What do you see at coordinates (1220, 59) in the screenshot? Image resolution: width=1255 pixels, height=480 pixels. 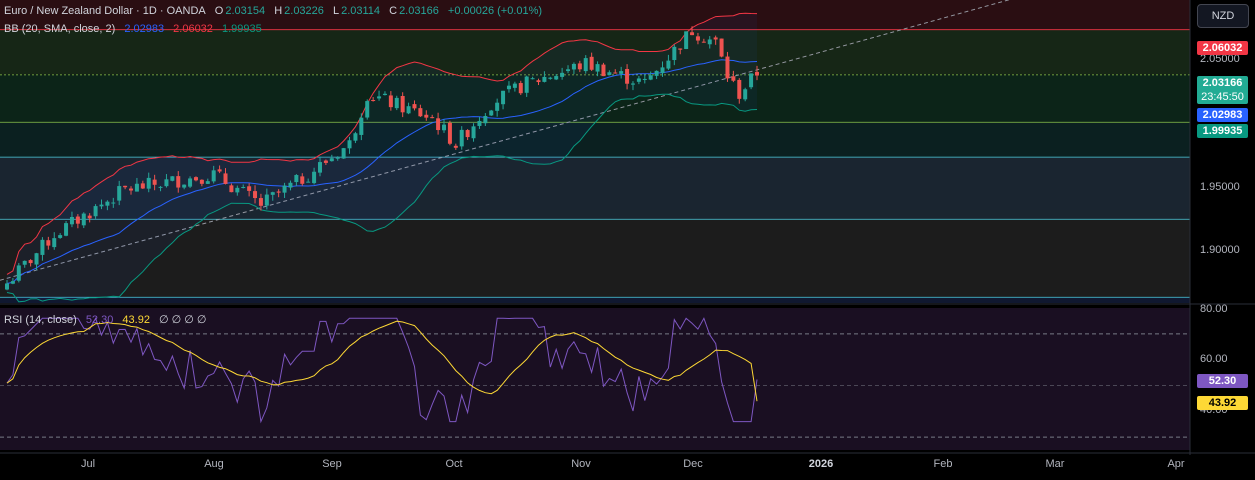 I see `price-axis-label: 2.05000` at bounding box center [1220, 59].